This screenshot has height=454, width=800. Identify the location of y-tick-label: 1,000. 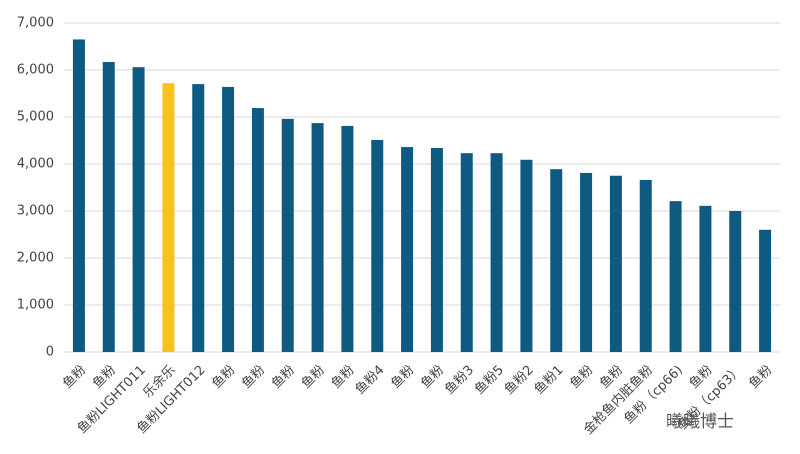
(35, 305).